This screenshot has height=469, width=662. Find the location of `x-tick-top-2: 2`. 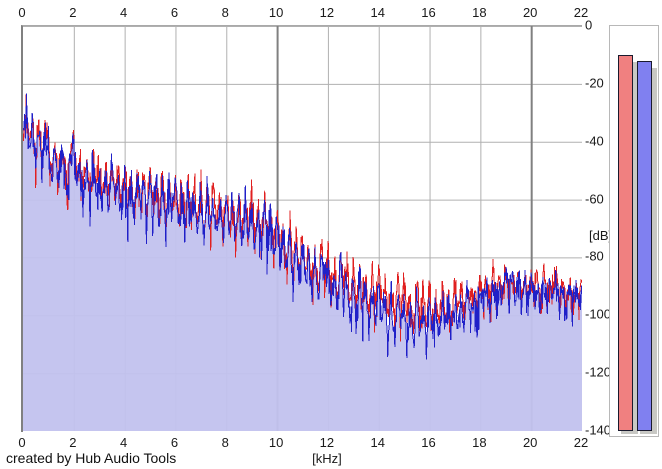

x-tick-top-2: 2 is located at coordinates (73, 12).